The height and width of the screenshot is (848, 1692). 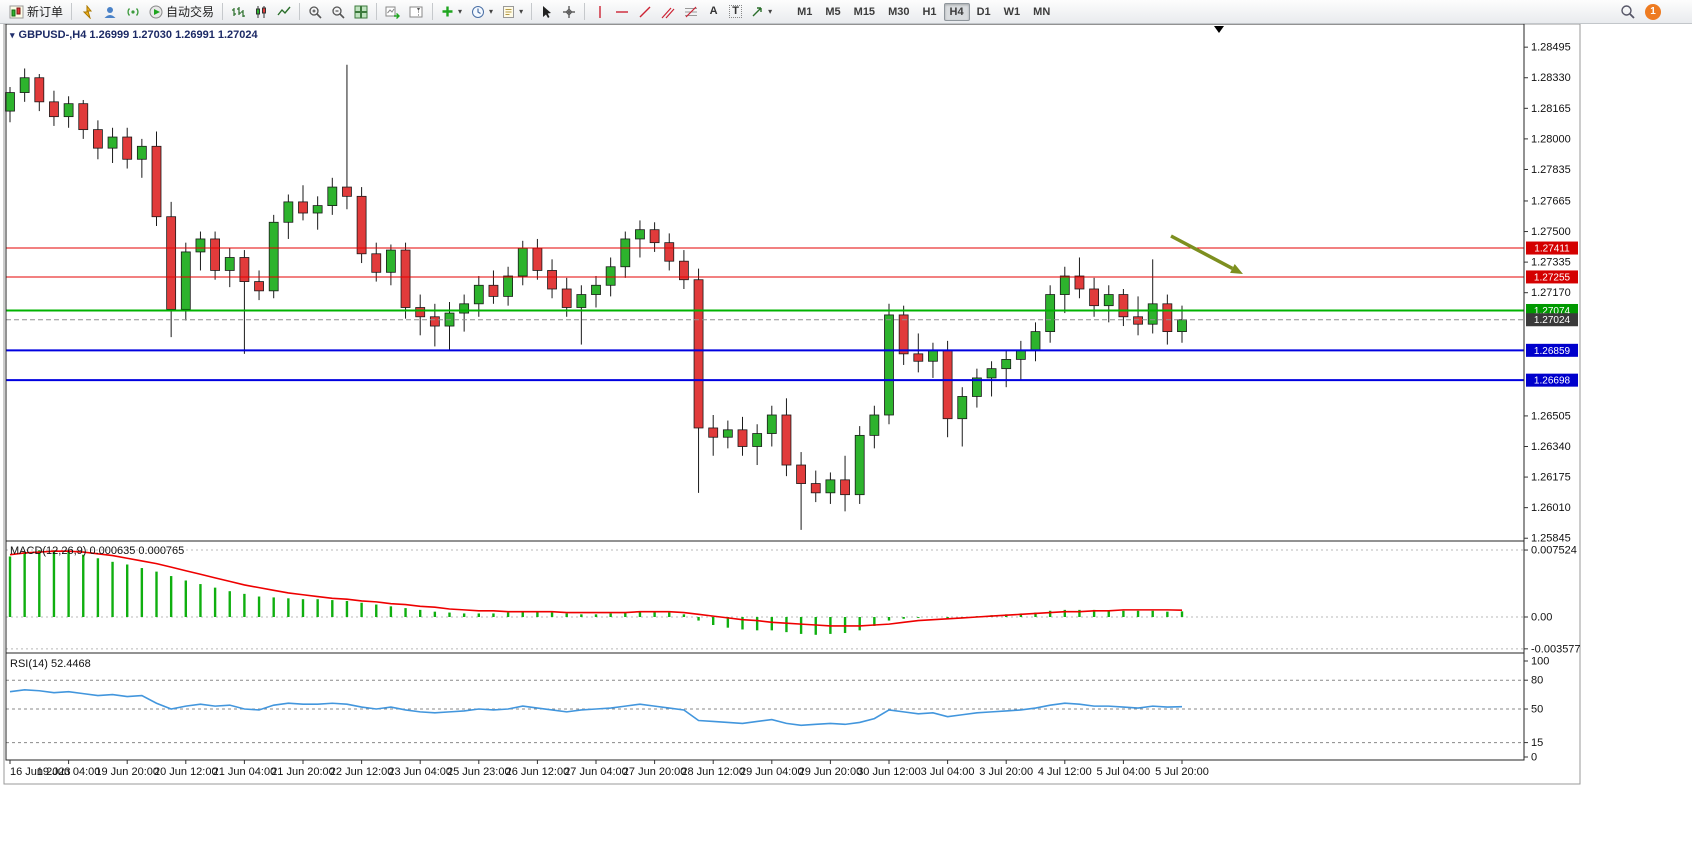 I want to click on vertical-line-icon, so click(x=599, y=11).